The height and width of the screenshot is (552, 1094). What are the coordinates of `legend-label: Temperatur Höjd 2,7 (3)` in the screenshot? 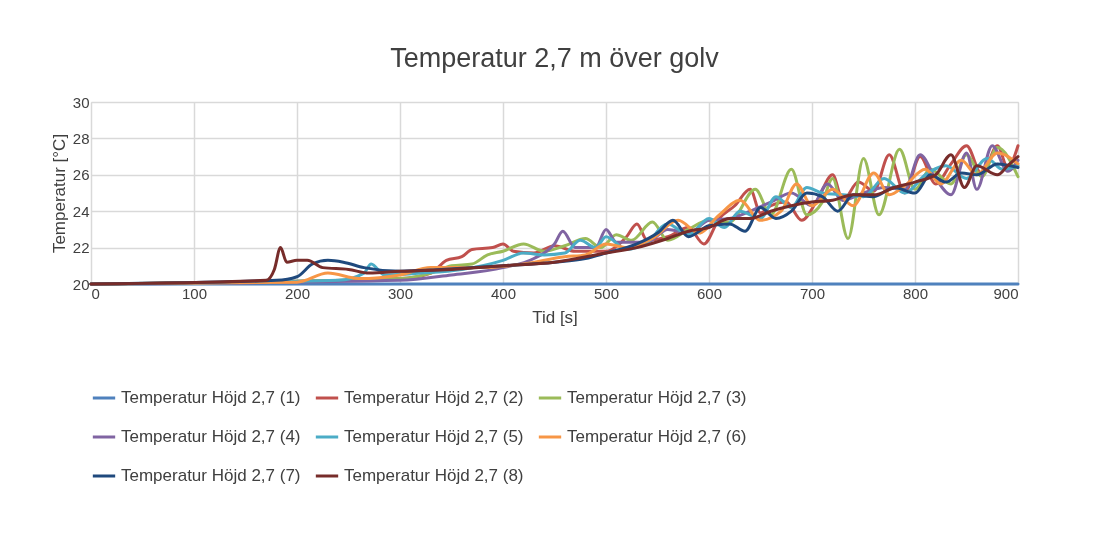 It's located at (657, 397).